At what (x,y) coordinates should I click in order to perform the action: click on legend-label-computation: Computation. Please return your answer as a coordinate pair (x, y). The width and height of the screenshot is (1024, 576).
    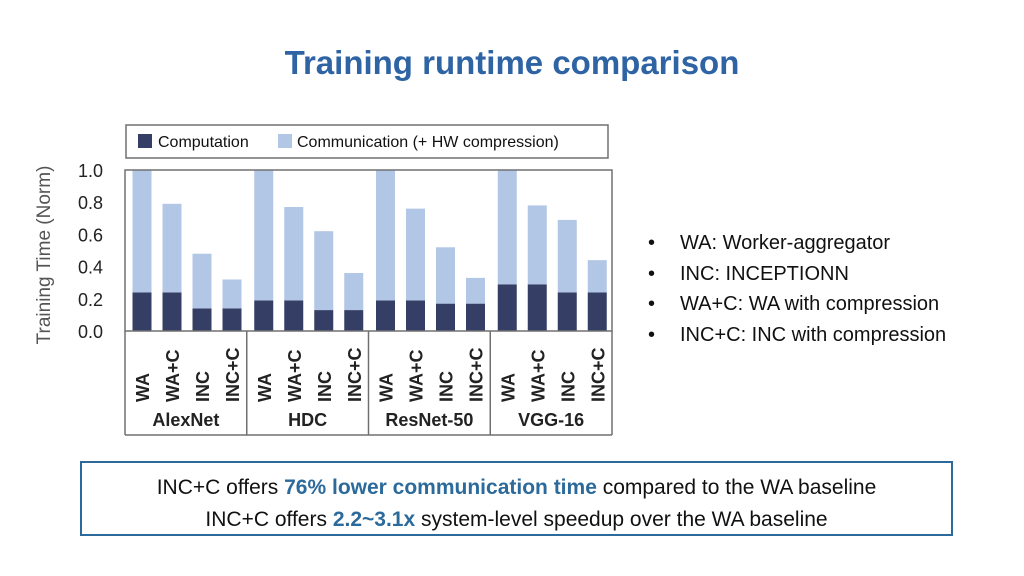
    Looking at the image, I should click on (203, 142).